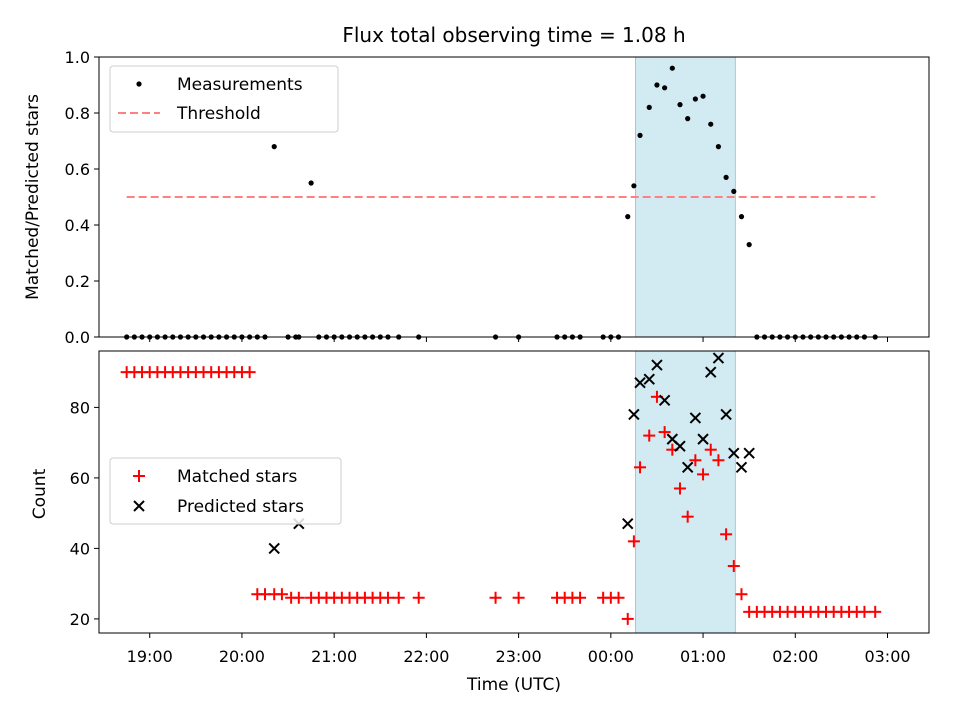 The width and height of the screenshot is (960, 720). What do you see at coordinates (77, 57) in the screenshot?
I see `top-y-tick-label: 1.0` at bounding box center [77, 57].